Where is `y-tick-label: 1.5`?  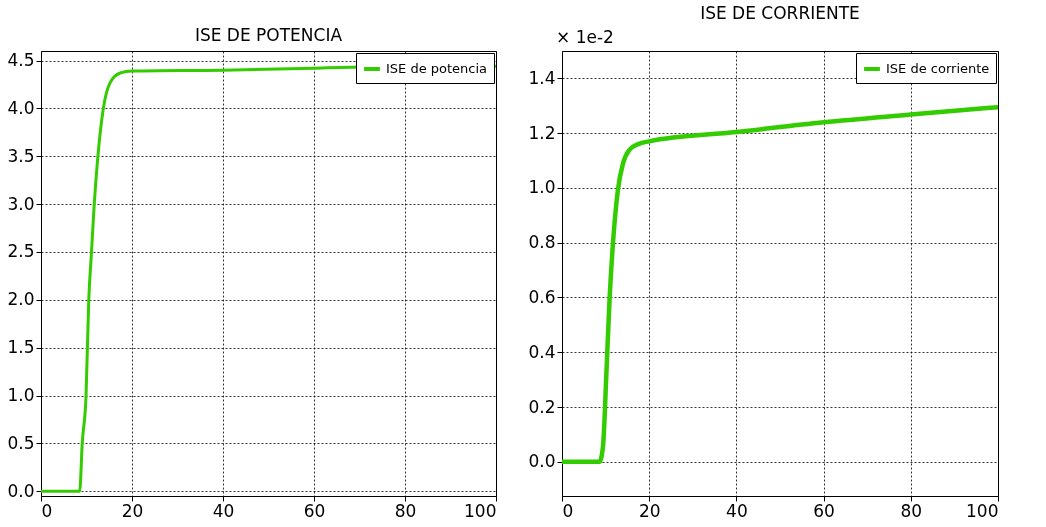 y-tick-label: 1.5 is located at coordinates (21, 347).